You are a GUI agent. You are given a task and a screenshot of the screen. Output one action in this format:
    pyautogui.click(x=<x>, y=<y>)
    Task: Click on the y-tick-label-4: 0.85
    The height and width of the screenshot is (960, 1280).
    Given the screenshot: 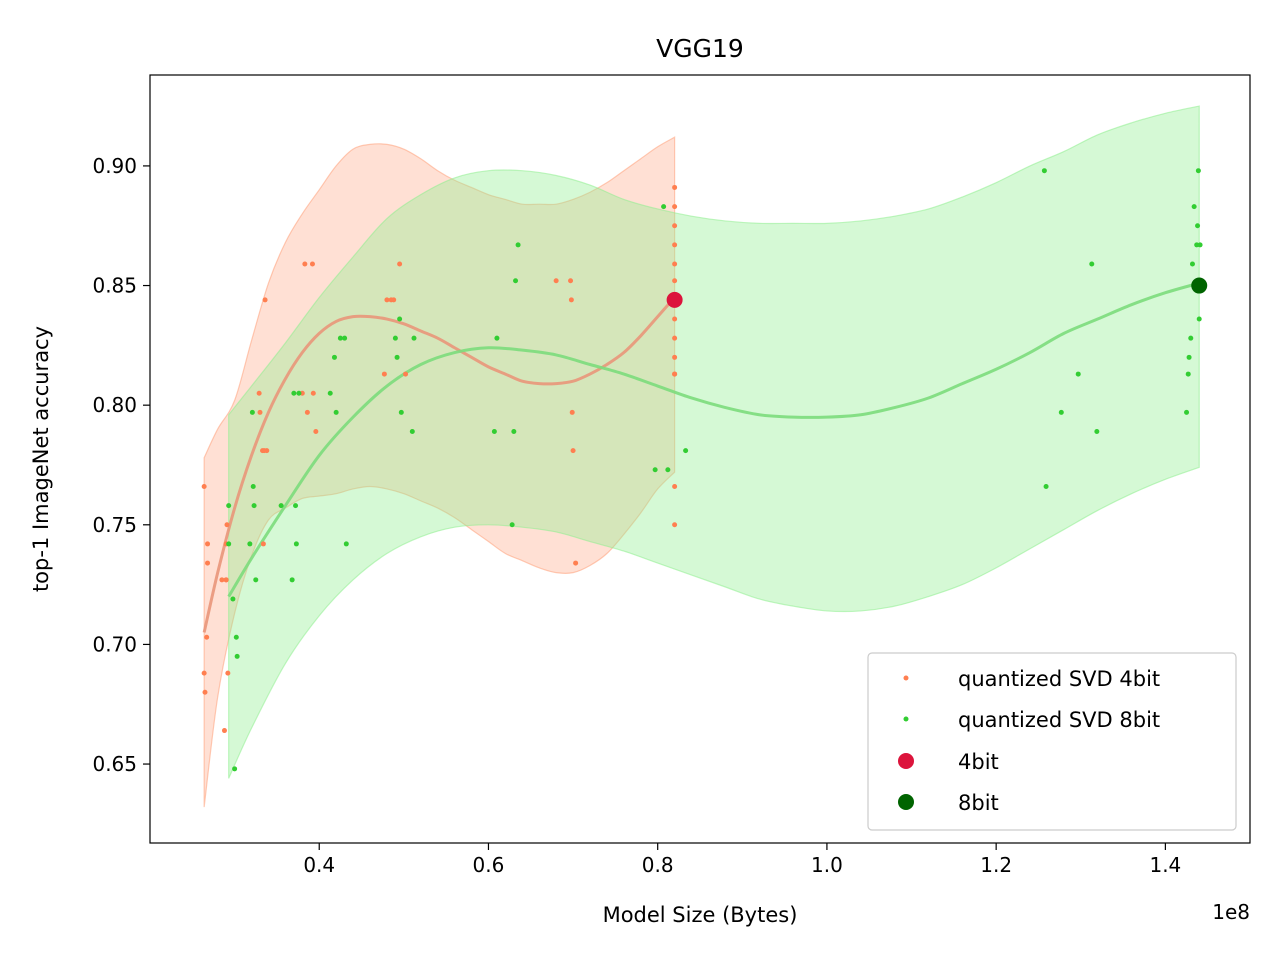 What is the action you would take?
    pyautogui.click(x=114, y=286)
    